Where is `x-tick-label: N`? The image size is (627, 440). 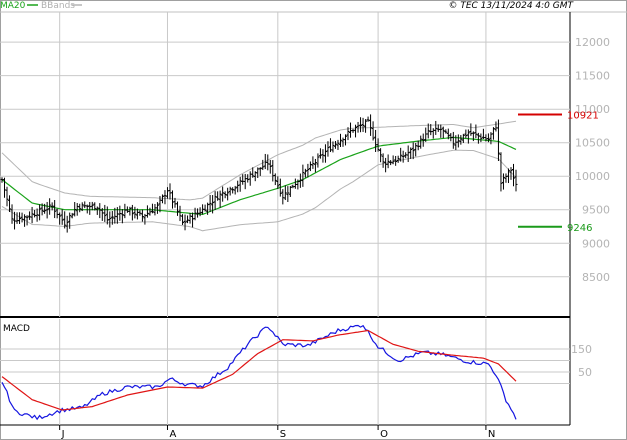 x-tick-label: N is located at coordinates (491, 434).